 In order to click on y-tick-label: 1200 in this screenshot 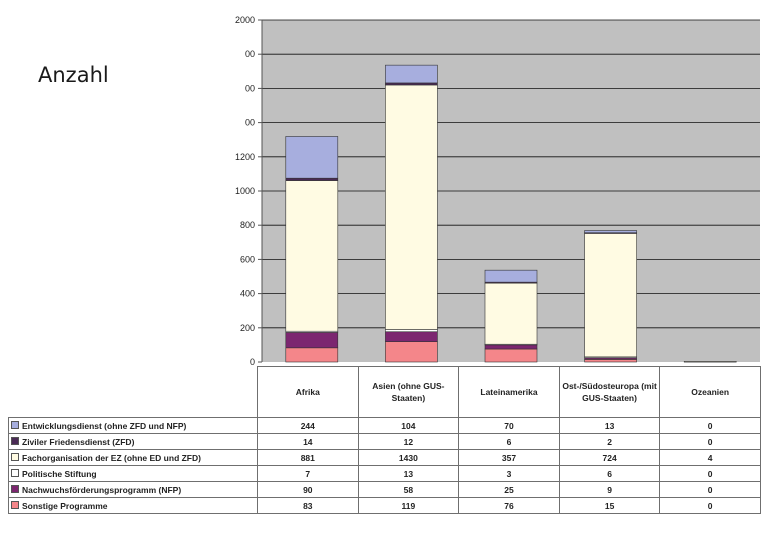, I will do `click(245, 157)`.